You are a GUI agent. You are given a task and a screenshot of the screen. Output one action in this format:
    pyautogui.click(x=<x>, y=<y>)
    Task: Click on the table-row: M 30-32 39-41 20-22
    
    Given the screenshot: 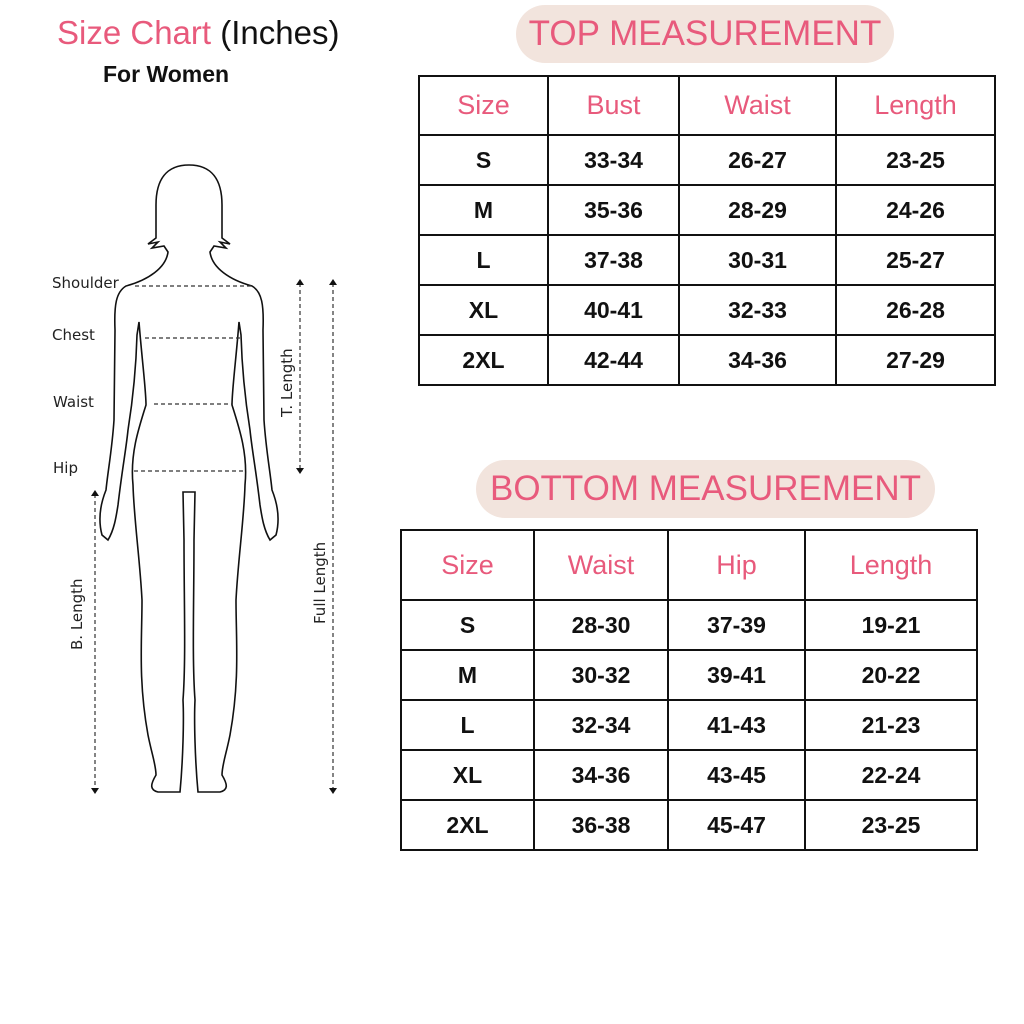 What is the action you would take?
    pyautogui.click(x=689, y=675)
    